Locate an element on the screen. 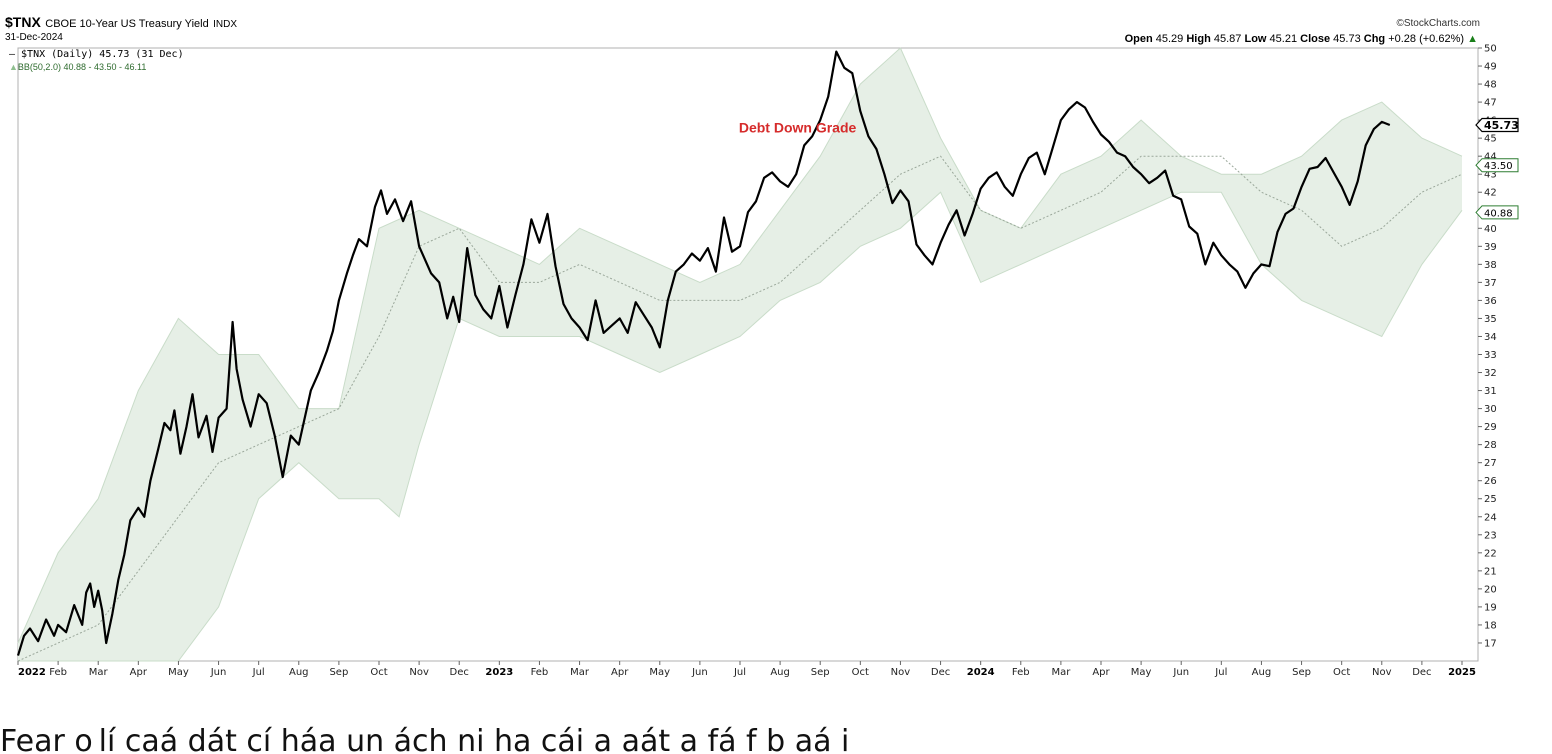 The width and height of the screenshot is (1552, 754). chg-label: Chg is located at coordinates (1374, 39).